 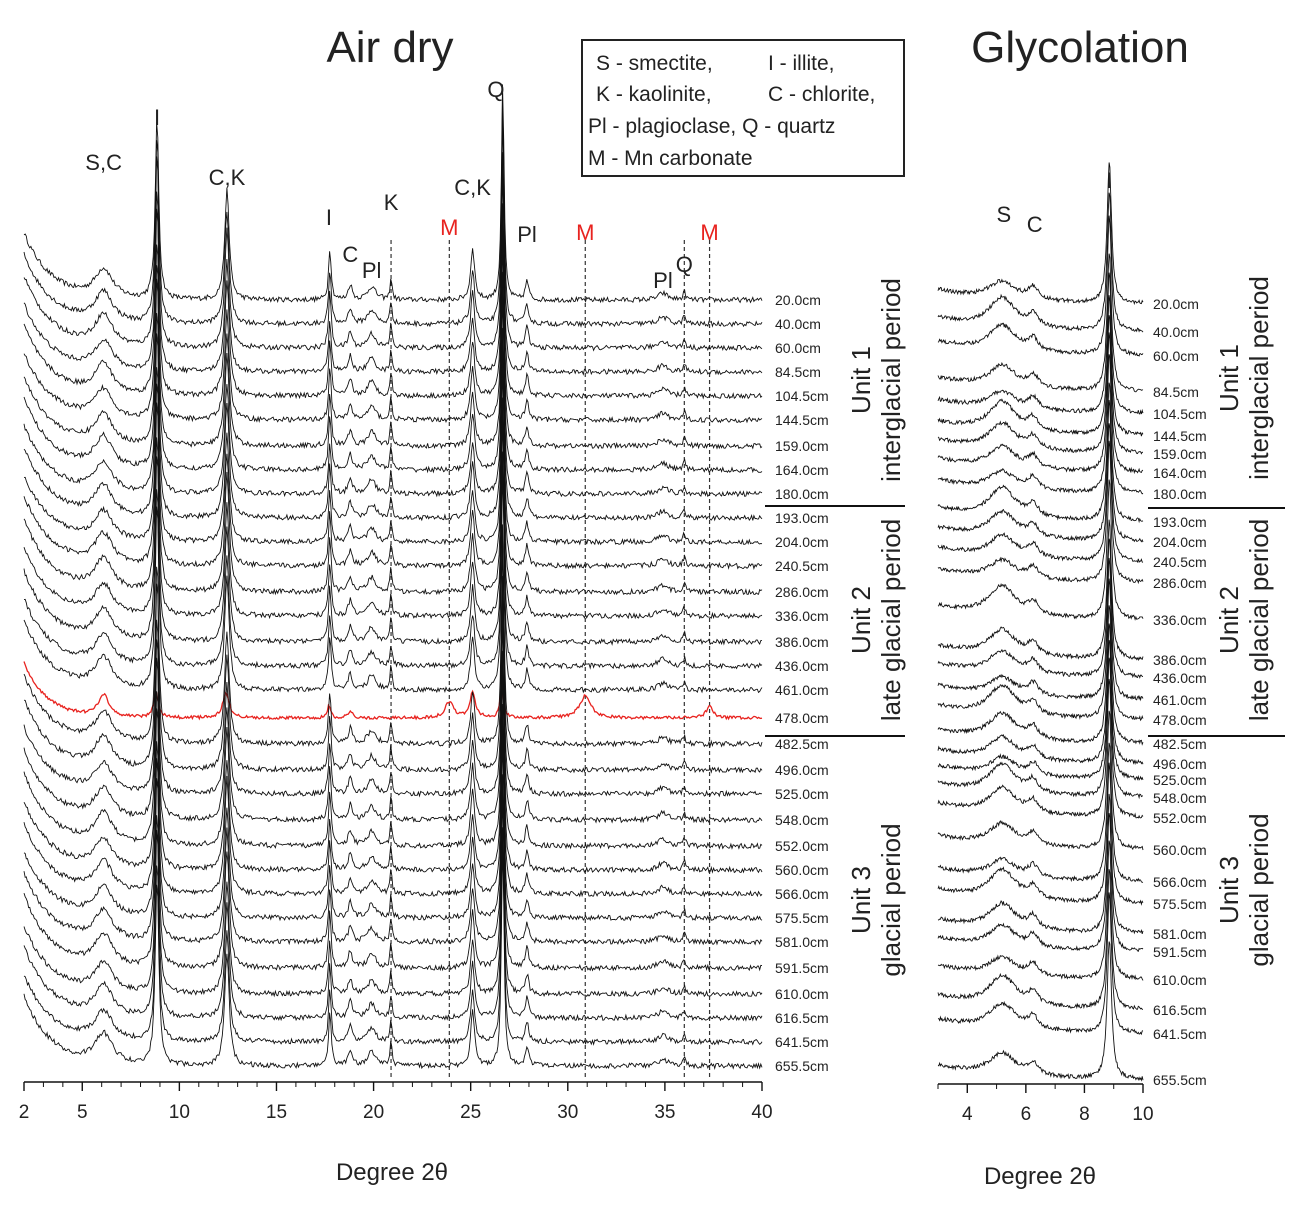 I want to click on air-depth-label: 193.0cm, so click(x=802, y=518).